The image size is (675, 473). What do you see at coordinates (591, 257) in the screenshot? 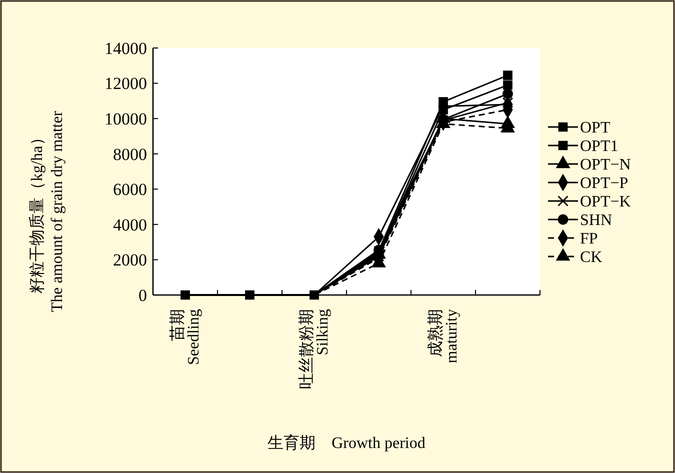
I see `legend-label: CK` at bounding box center [591, 257].